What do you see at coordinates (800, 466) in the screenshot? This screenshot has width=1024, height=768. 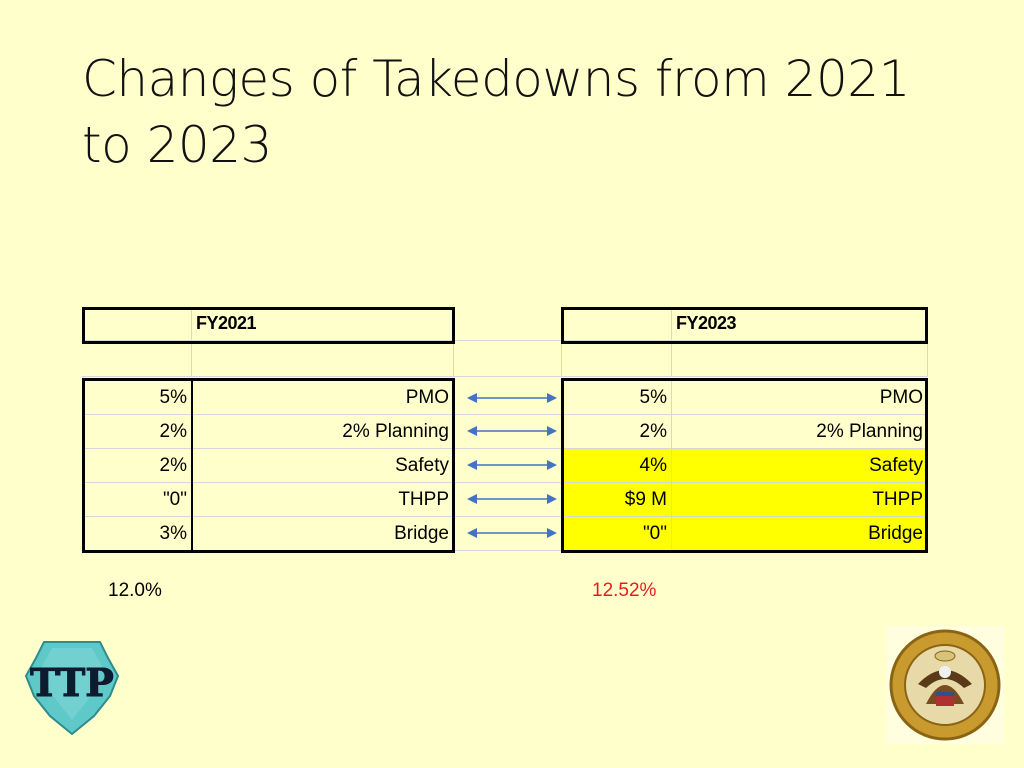 I see `fy2023-item-highlighted: Safety` at bounding box center [800, 466].